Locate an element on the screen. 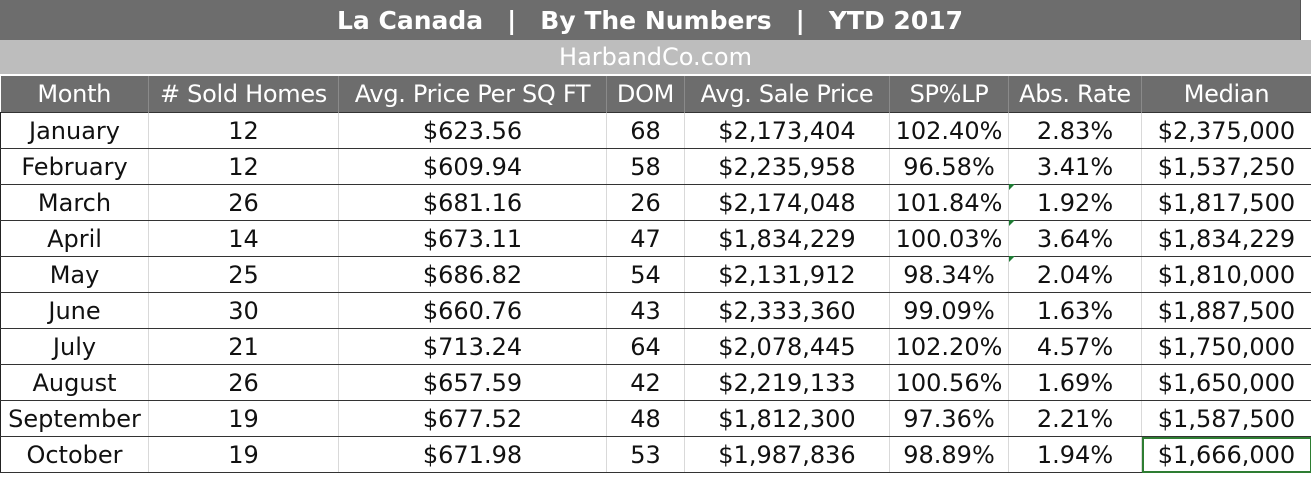 This screenshot has width=1311, height=477. cell-avg-sale-price: $1,987,836 is located at coordinates (787, 454).